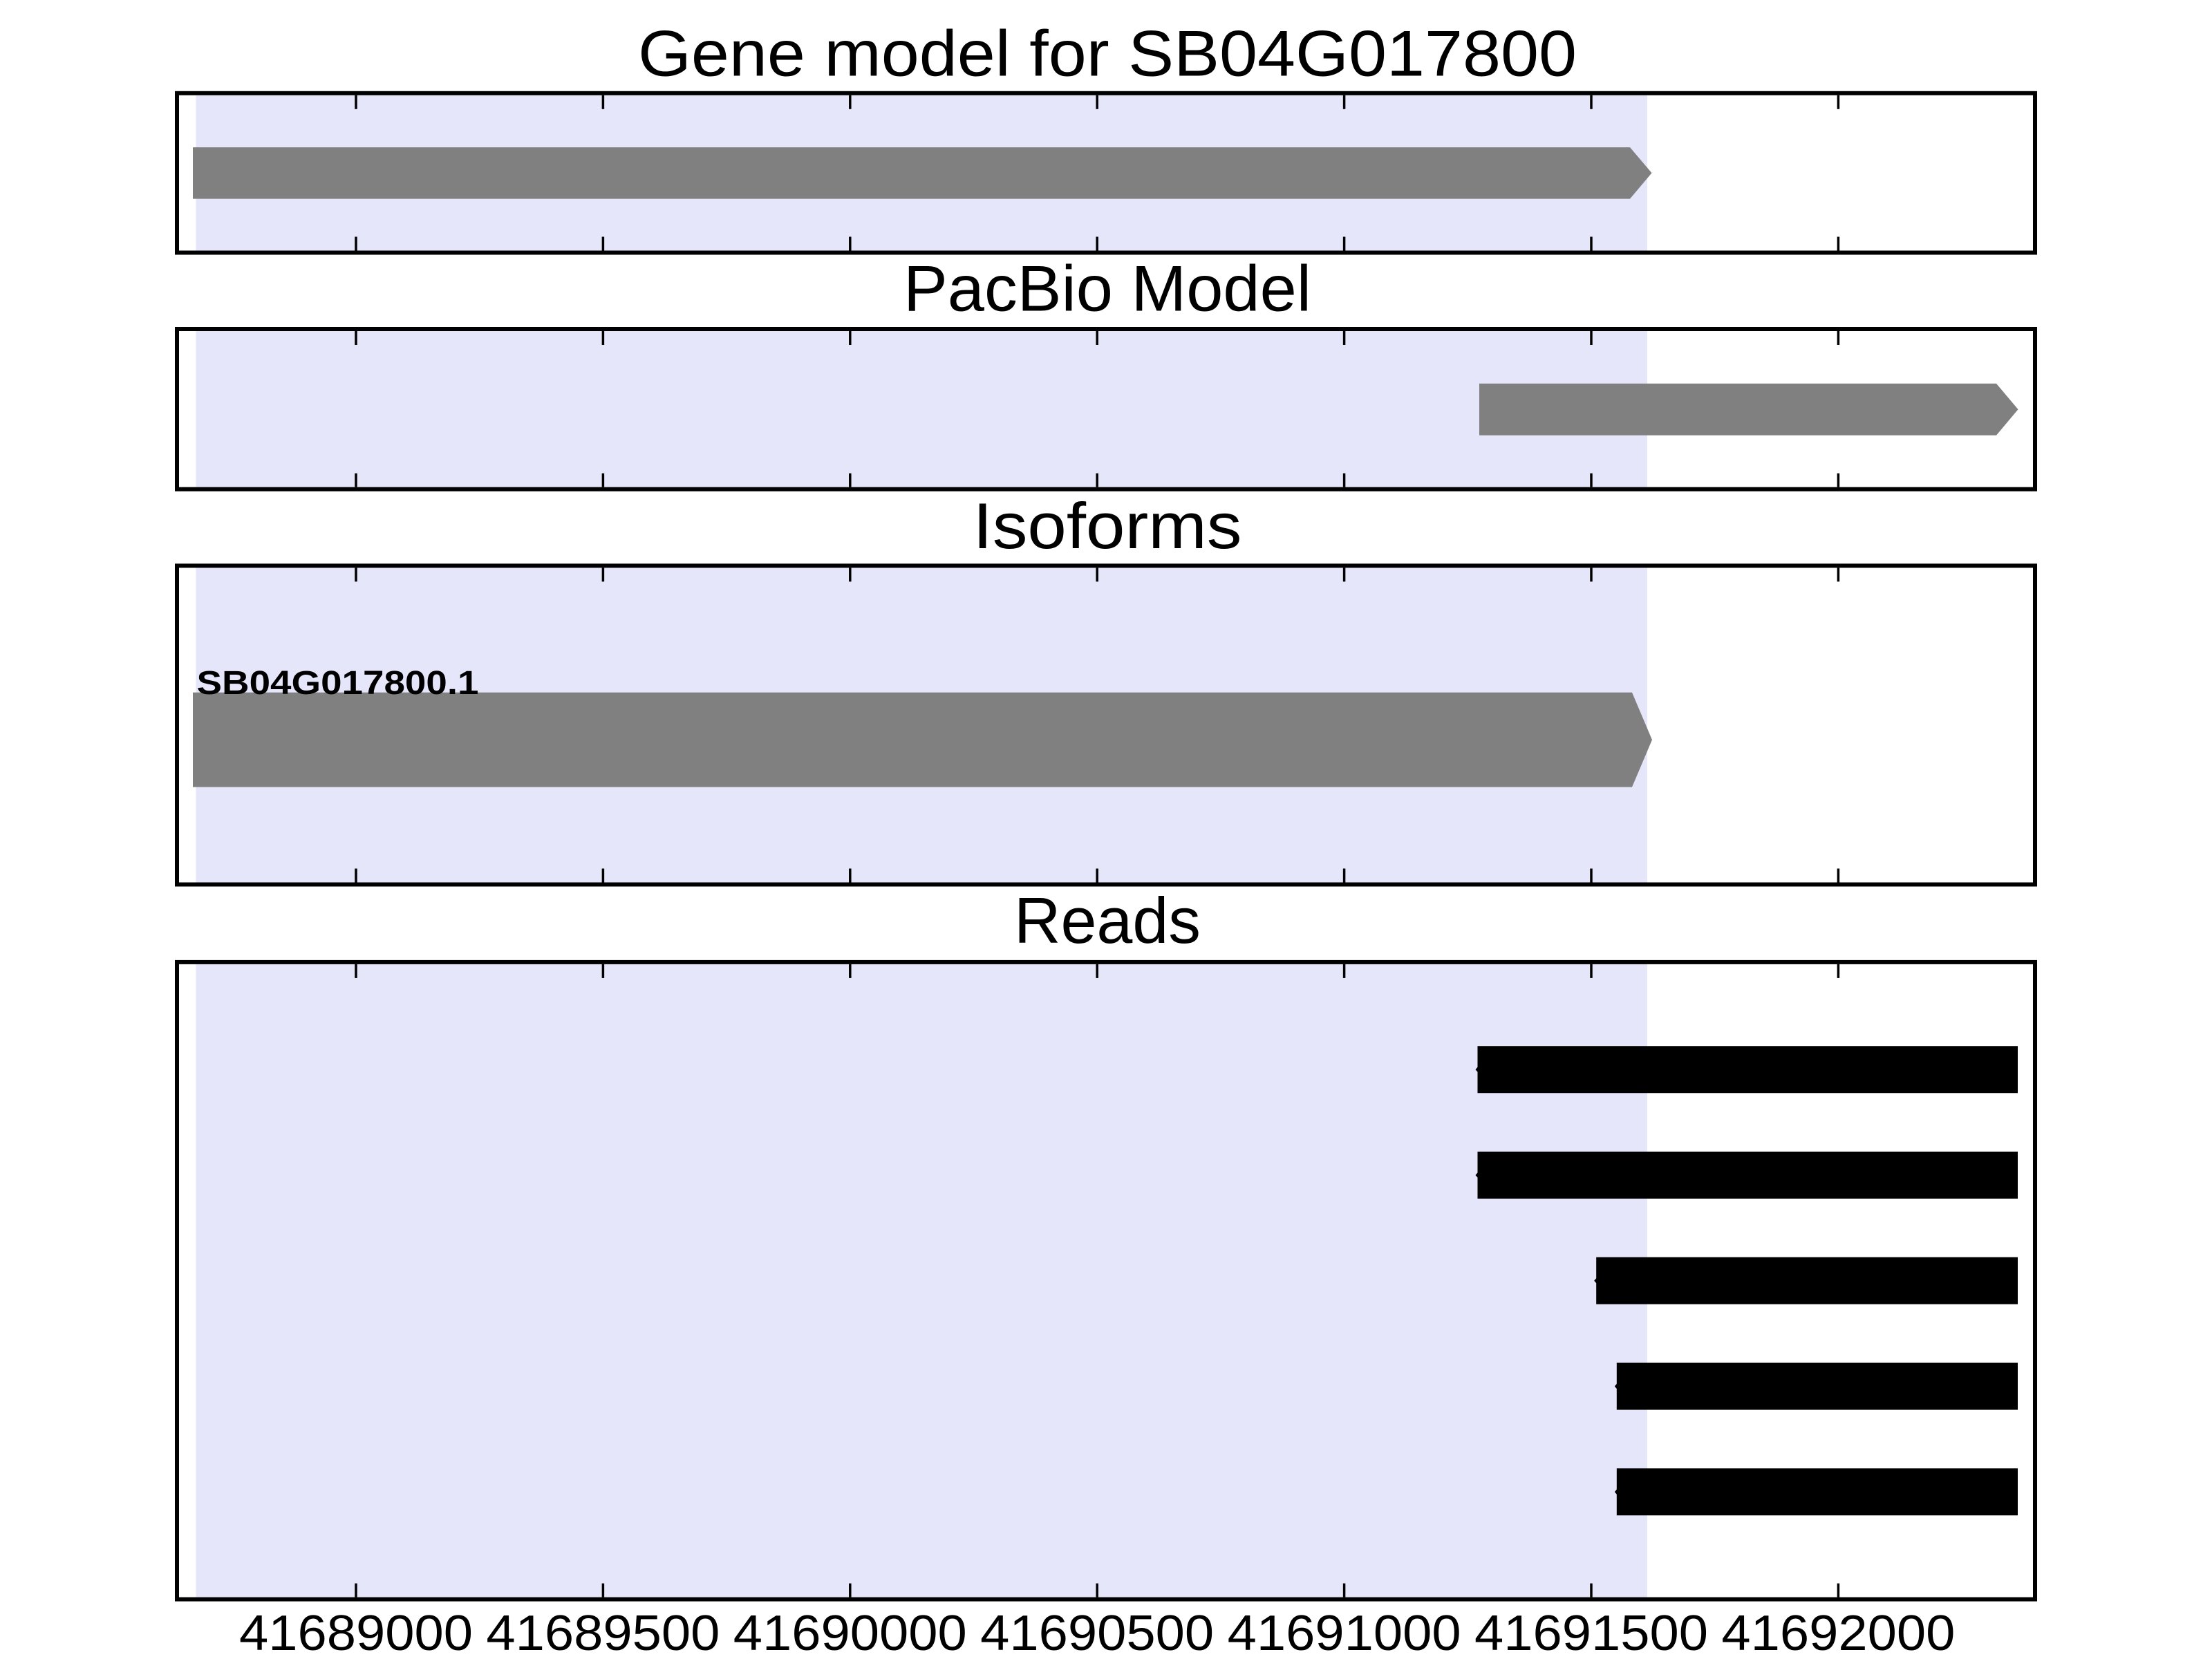  What do you see at coordinates (1107, 289) in the screenshot?
I see `svg-text: PacBio Model` at bounding box center [1107, 289].